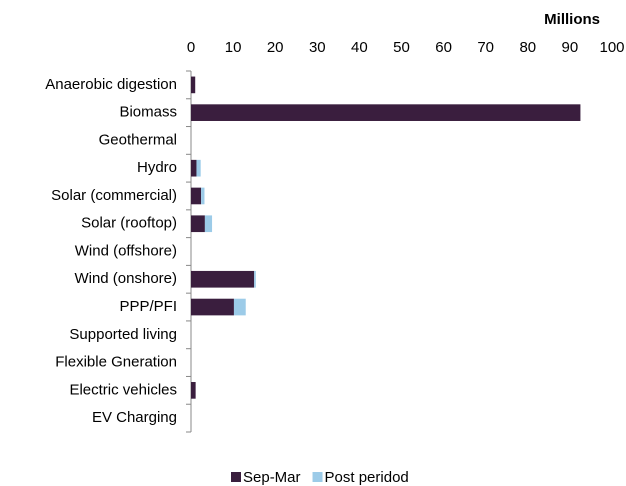 This screenshot has height=486, width=626. Describe the element at coordinates (116, 362) in the screenshot. I see `y-tick-label: Flexible Gneration` at that location.